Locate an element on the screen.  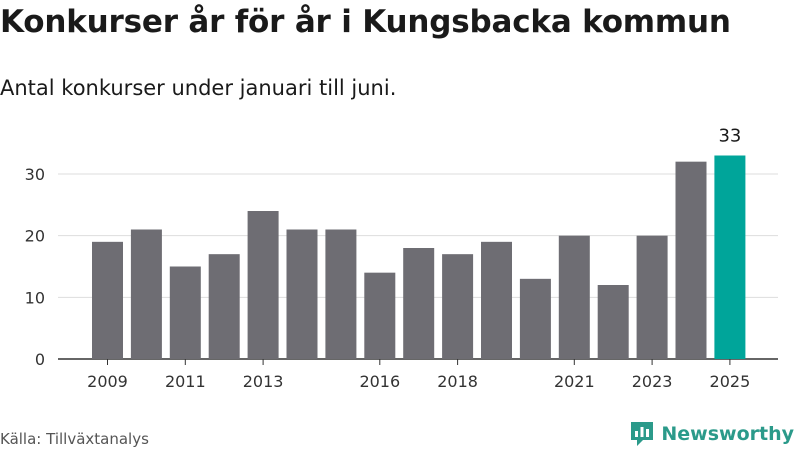
data-label: 33 is located at coordinates (729, 136).